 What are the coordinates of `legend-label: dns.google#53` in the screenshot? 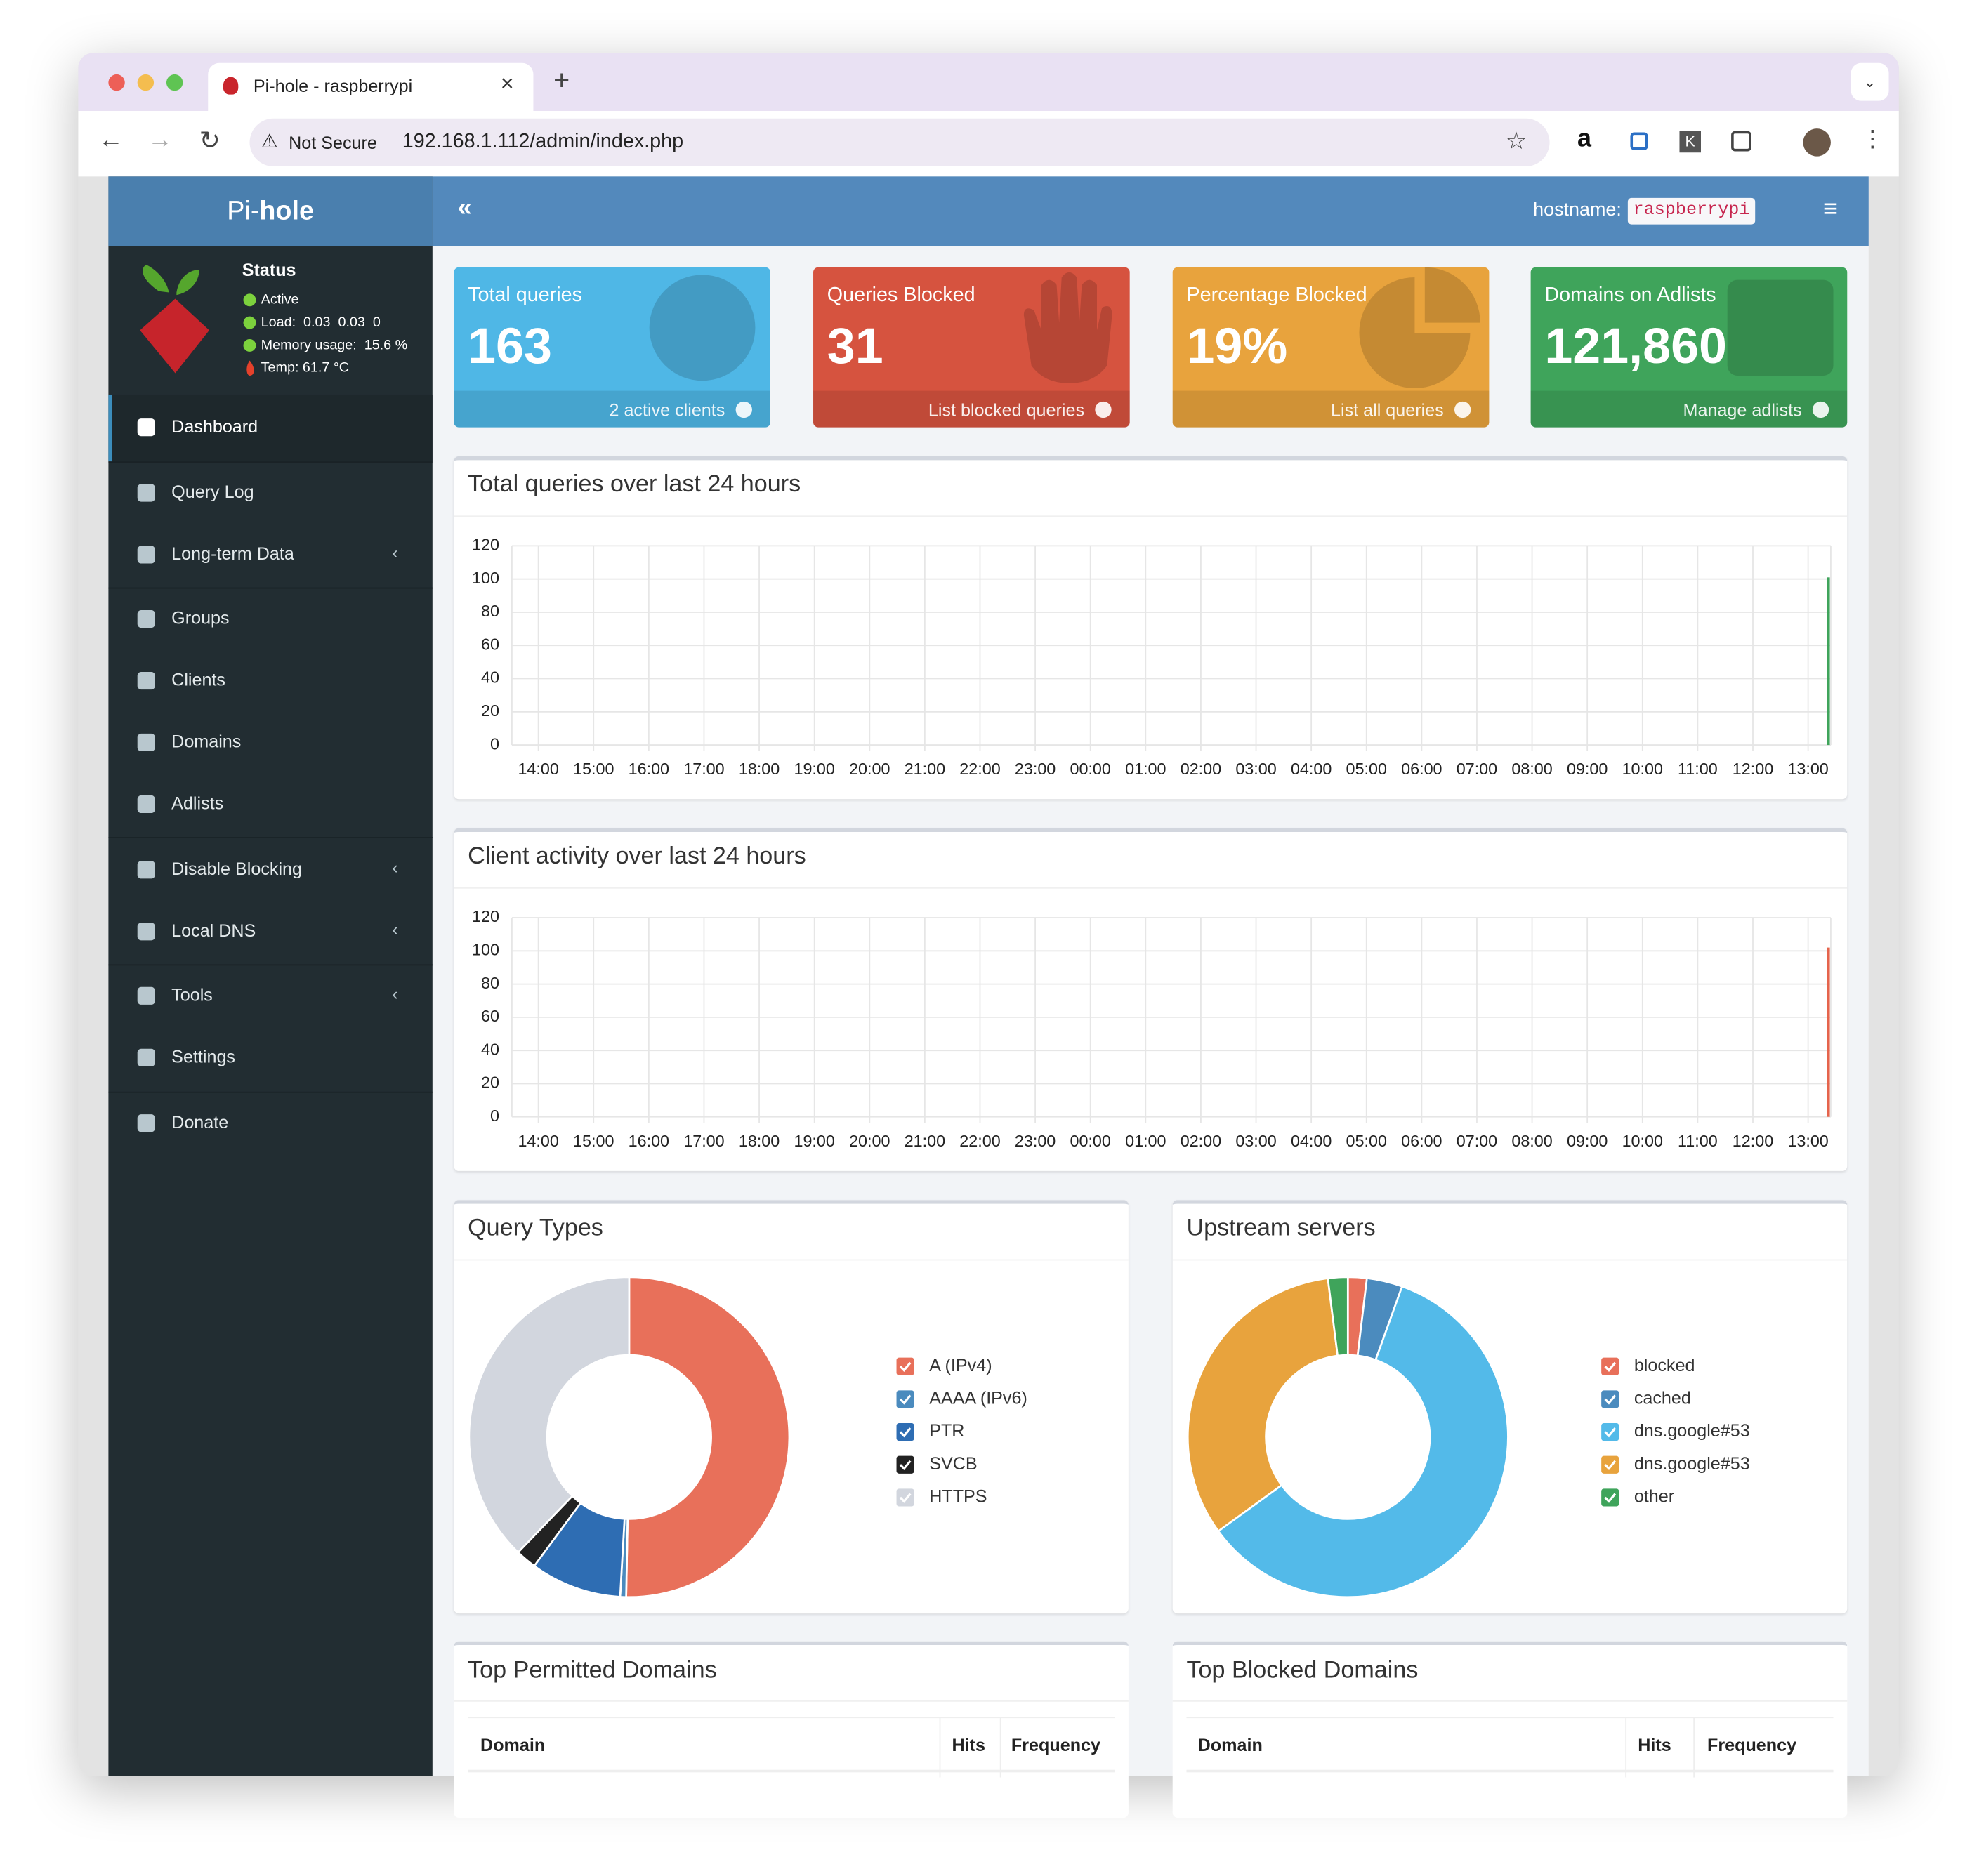 It's located at (1692, 1464).